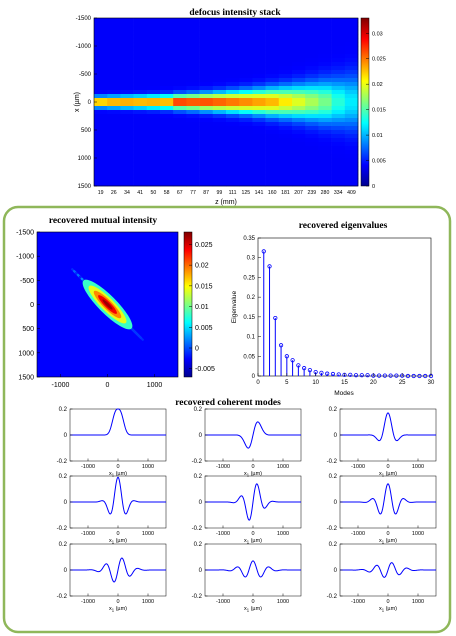 This screenshot has height=636, width=456. I want to click on stack-colorbar-tick-label: 0.025, so click(379, 60).